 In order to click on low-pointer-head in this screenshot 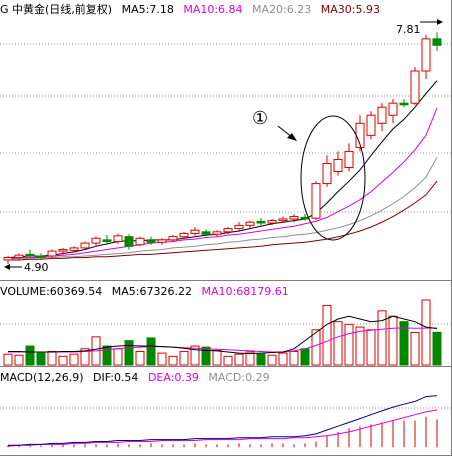, I will do `click(7, 267)`.